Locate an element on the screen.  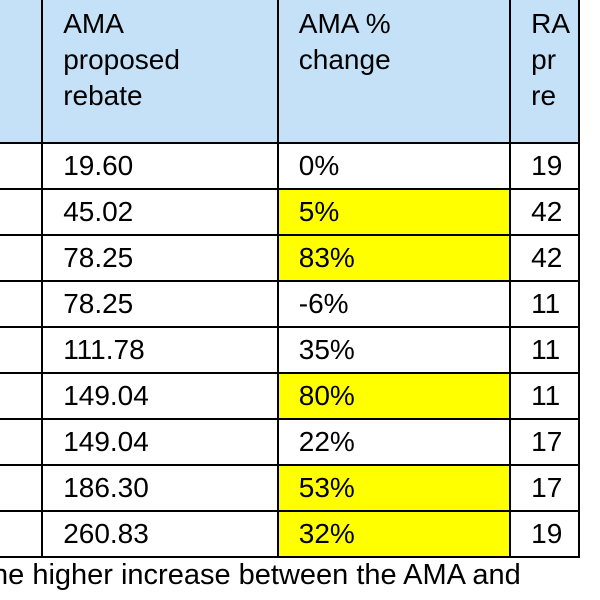
table-row: 19.60 0% 19 is located at coordinates (290, 166).